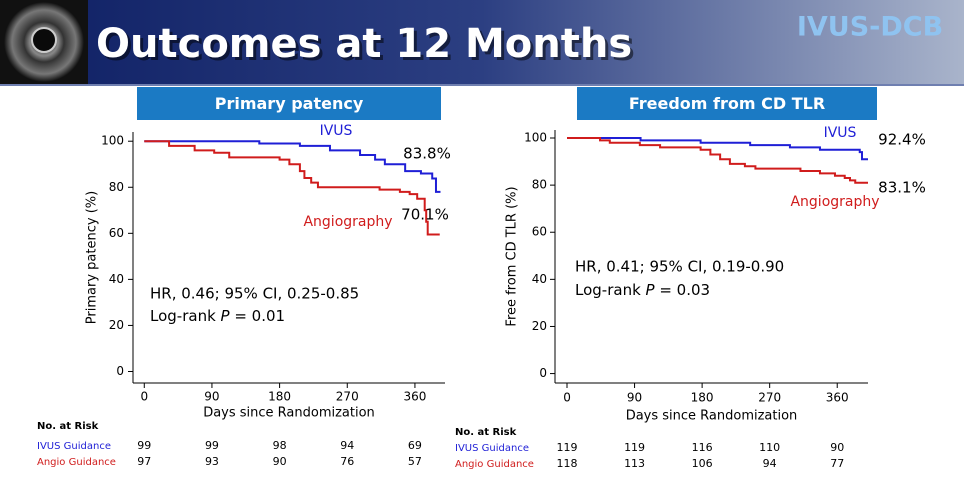  I want to click on stat-text: HR, 0.46; 95% CI, 0.25-0.85, so click(254, 294).